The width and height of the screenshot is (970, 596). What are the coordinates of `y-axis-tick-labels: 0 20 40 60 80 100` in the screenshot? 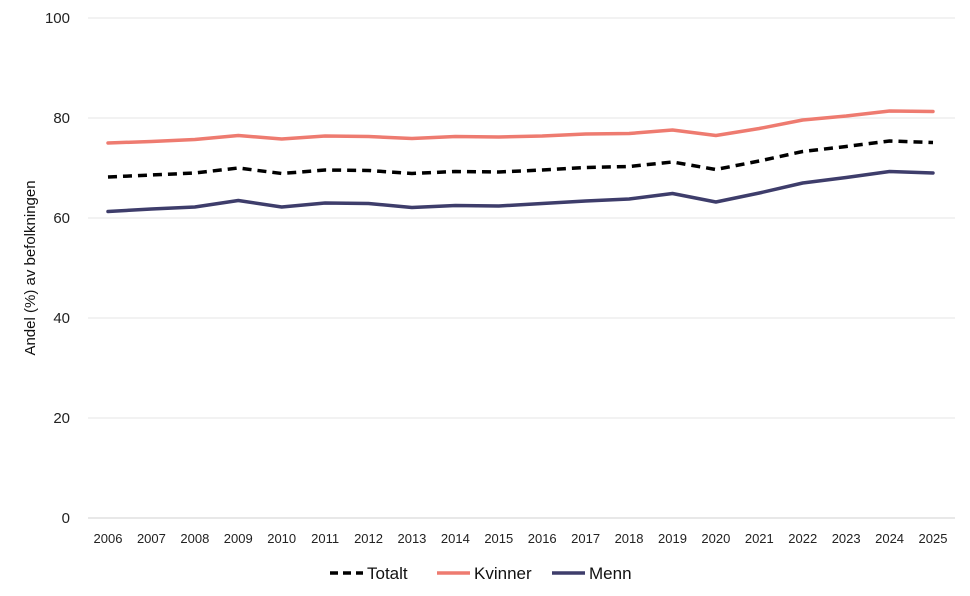 It's located at (57, 268).